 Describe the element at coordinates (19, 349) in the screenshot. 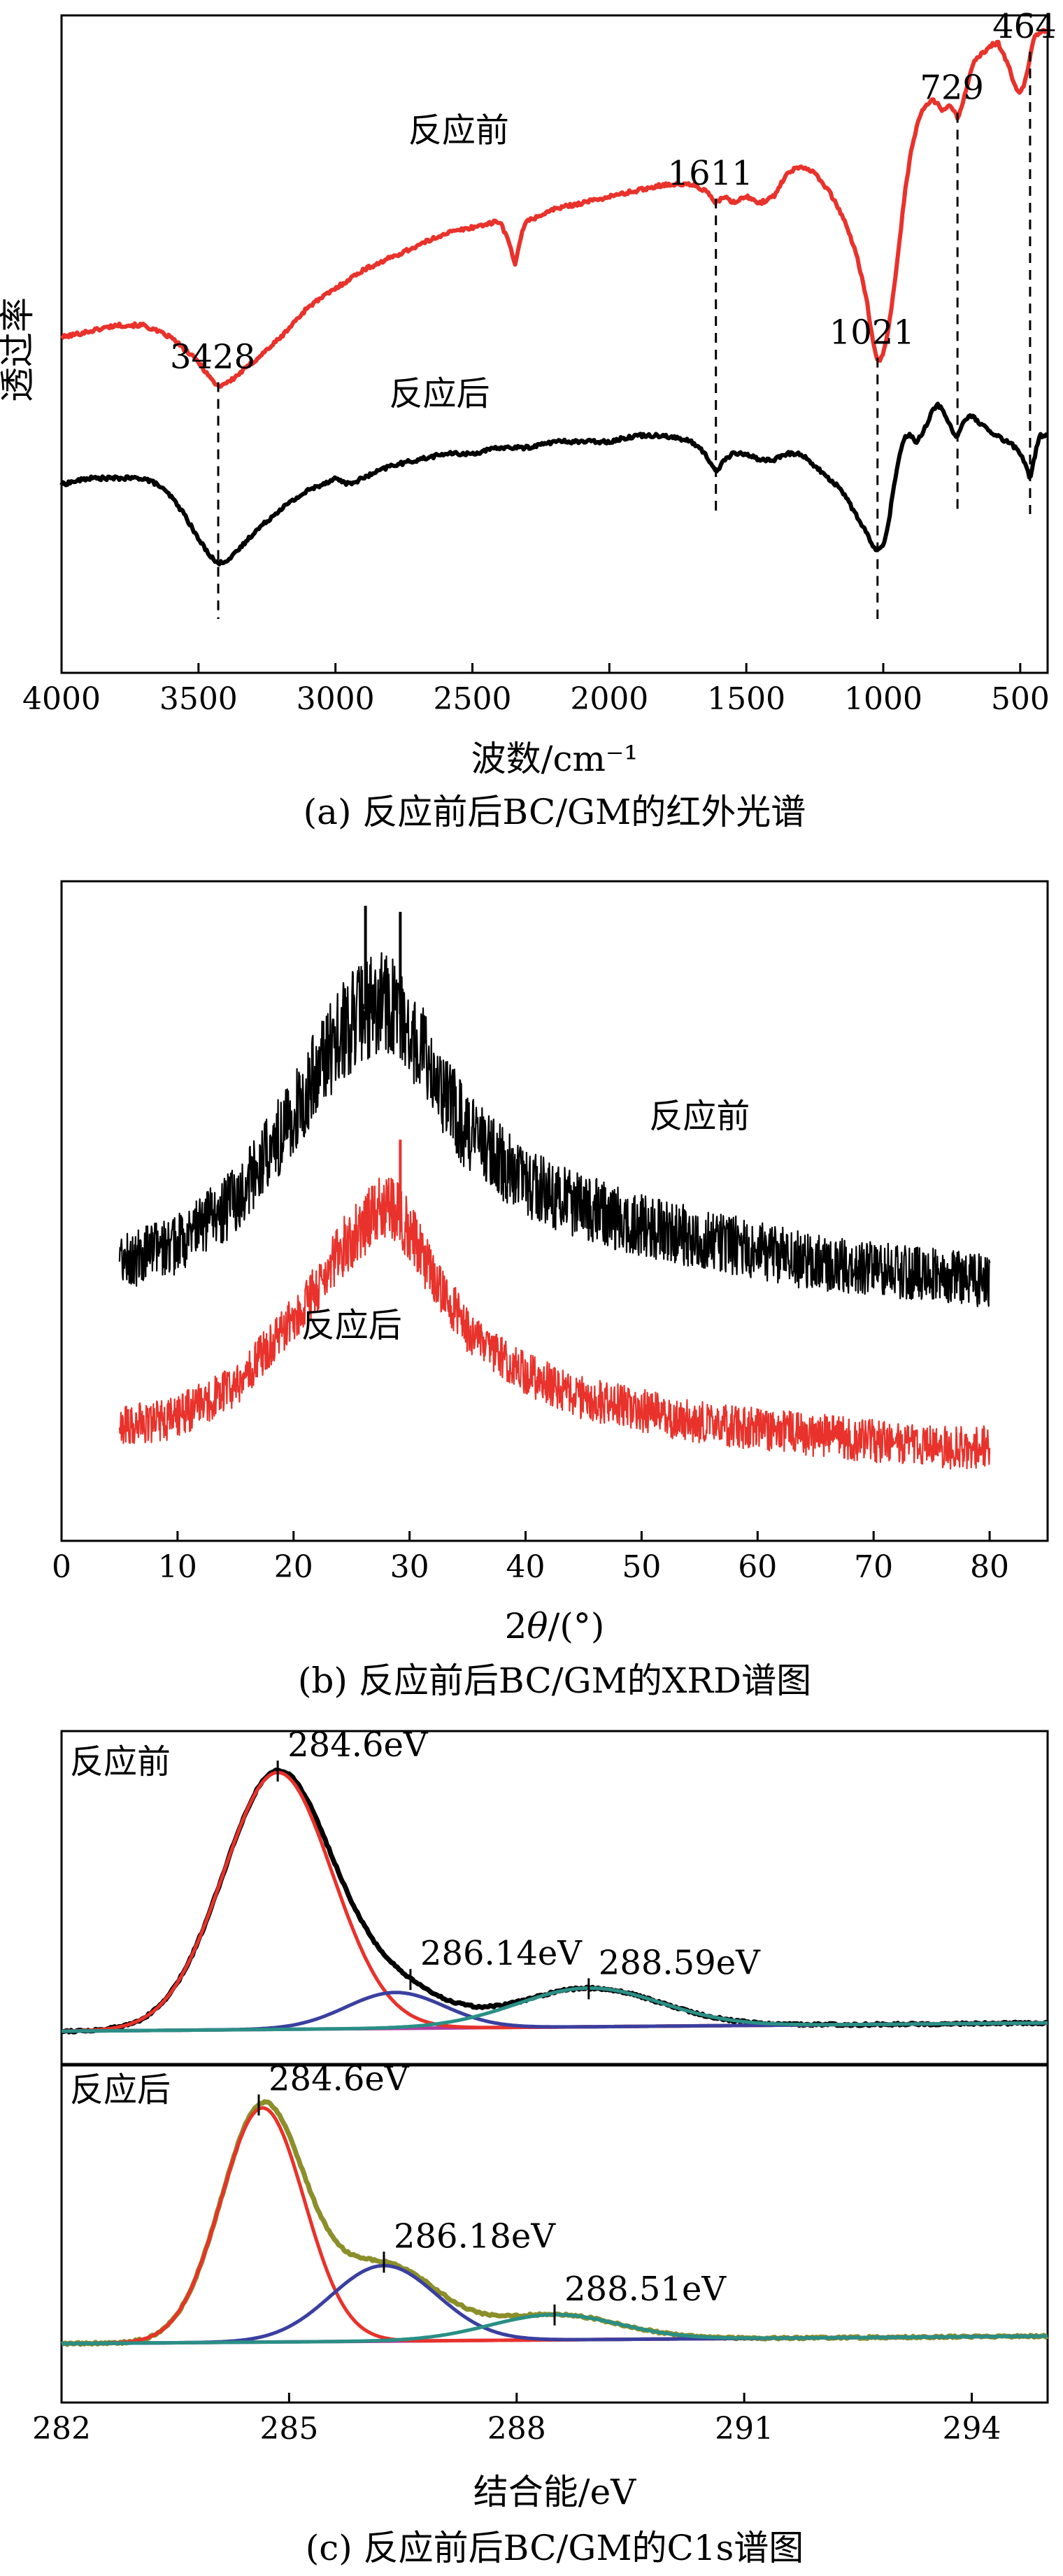

I see `panel-a-ylabel: 透过率` at that location.